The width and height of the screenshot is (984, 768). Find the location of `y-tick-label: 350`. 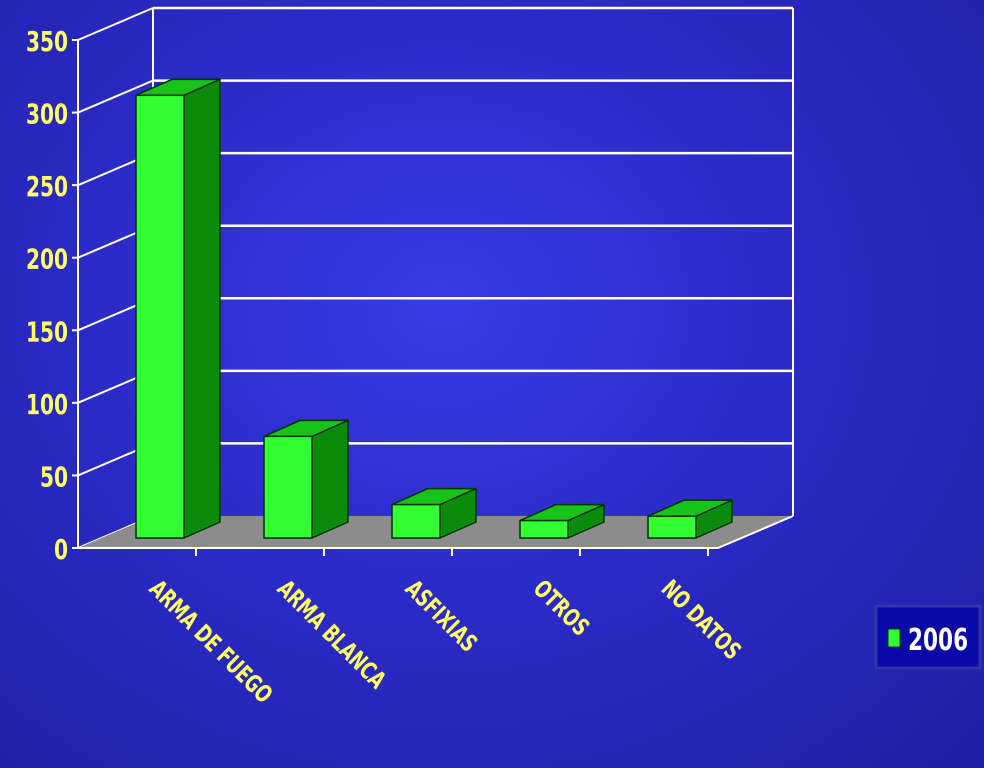

y-tick-label: 350 is located at coordinates (47, 41).